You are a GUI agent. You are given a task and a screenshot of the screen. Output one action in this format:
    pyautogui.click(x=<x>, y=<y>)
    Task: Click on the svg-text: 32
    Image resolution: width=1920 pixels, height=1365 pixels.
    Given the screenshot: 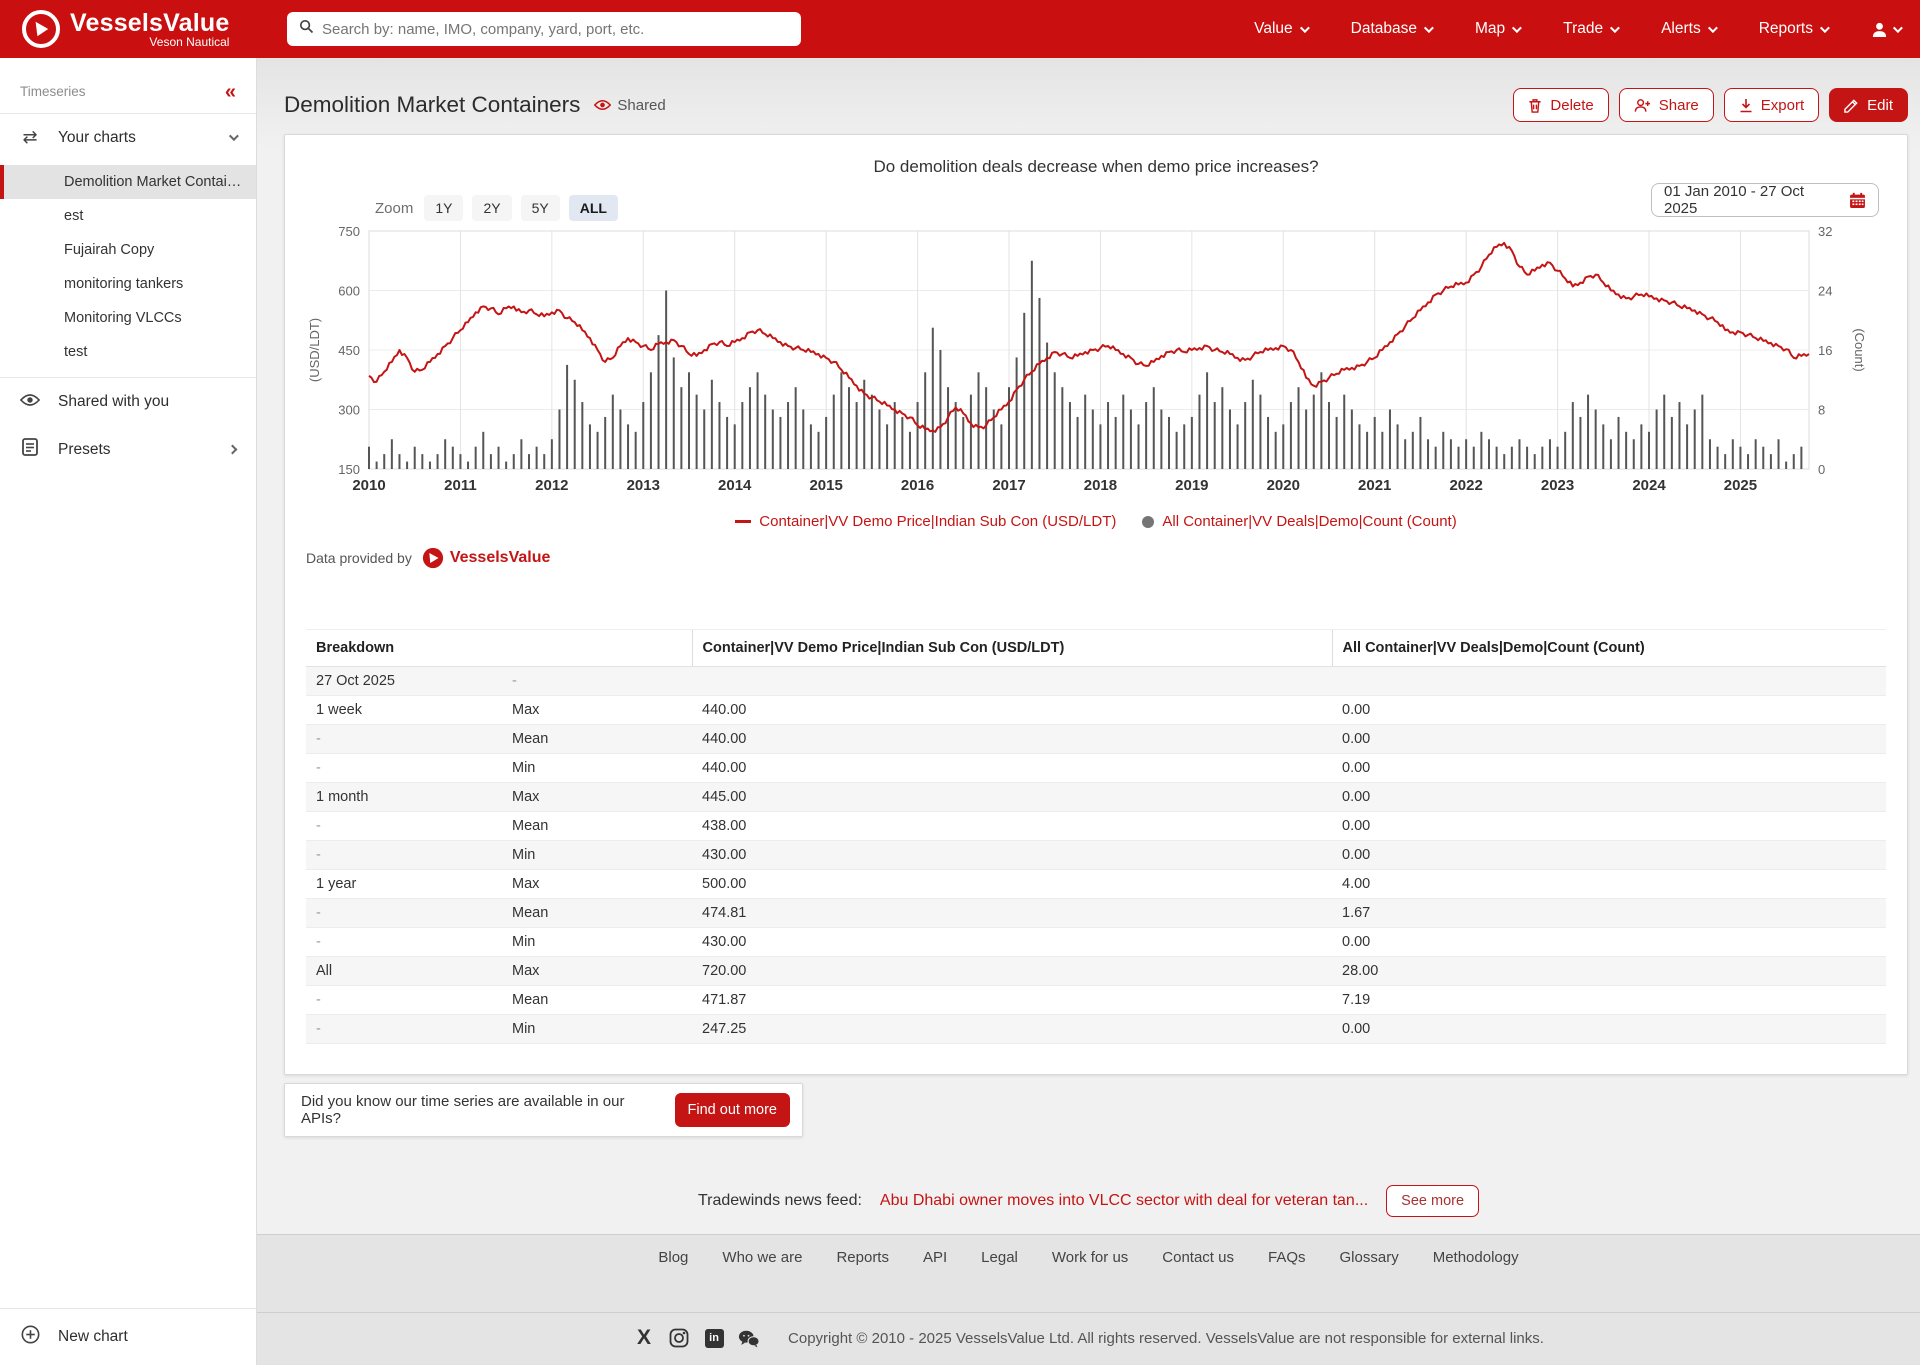 What is the action you would take?
    pyautogui.click(x=1825, y=231)
    